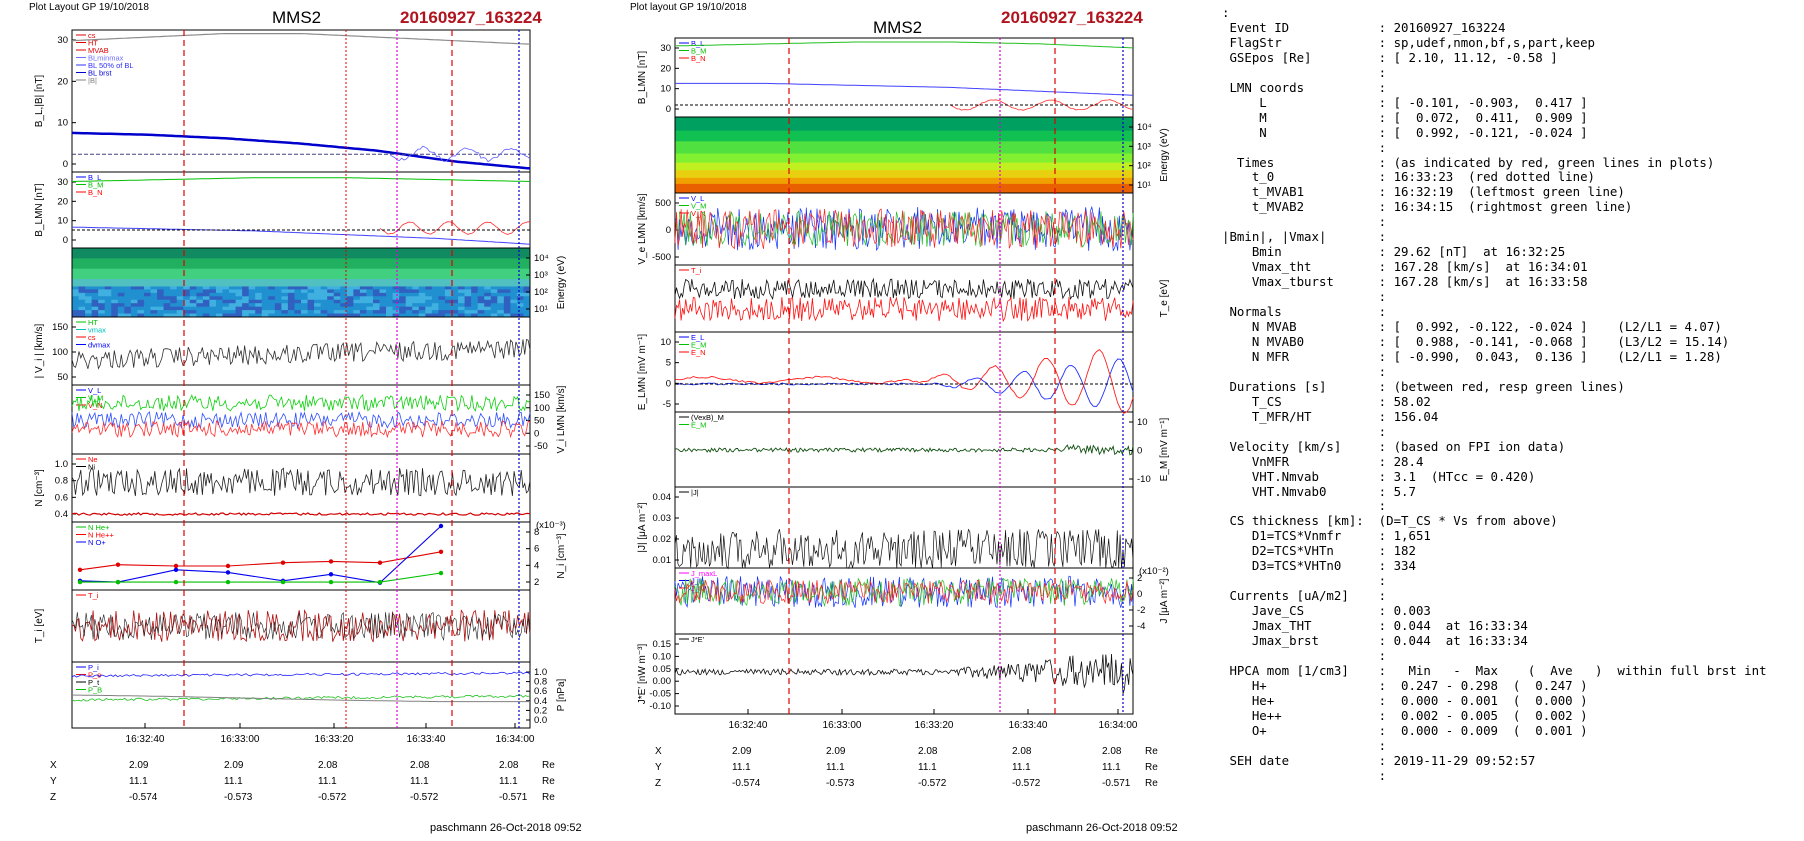  What do you see at coordinates (93, 43) in the screenshot?
I see `legend-label: HT` at bounding box center [93, 43].